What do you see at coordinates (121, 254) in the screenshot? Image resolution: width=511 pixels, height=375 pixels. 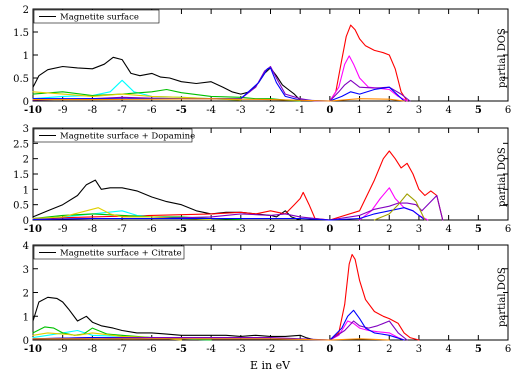 I see `legend-label: Magnetite surface + Citrate` at bounding box center [121, 254].